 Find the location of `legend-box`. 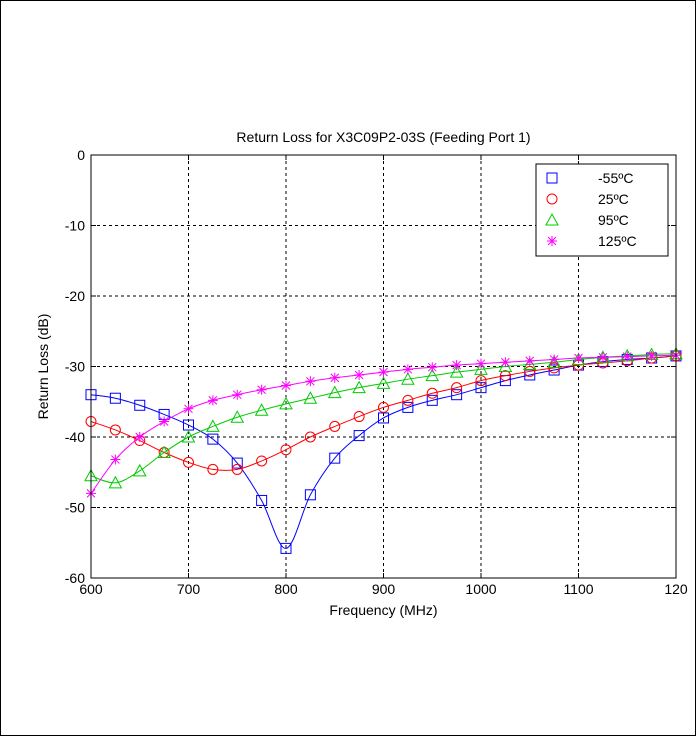

legend-box is located at coordinates (602, 210).